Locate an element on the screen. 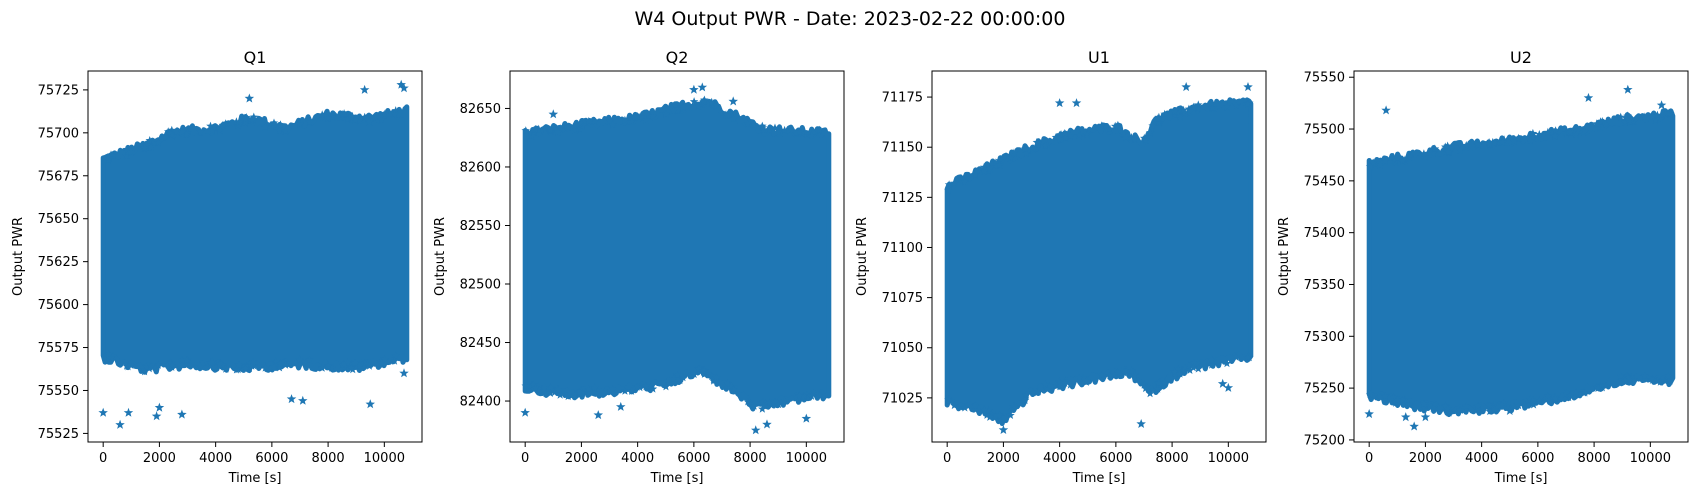 Image resolution: width=1700 pixels, height=500 pixels. y-tick-label: 75300 is located at coordinates (1324, 337).